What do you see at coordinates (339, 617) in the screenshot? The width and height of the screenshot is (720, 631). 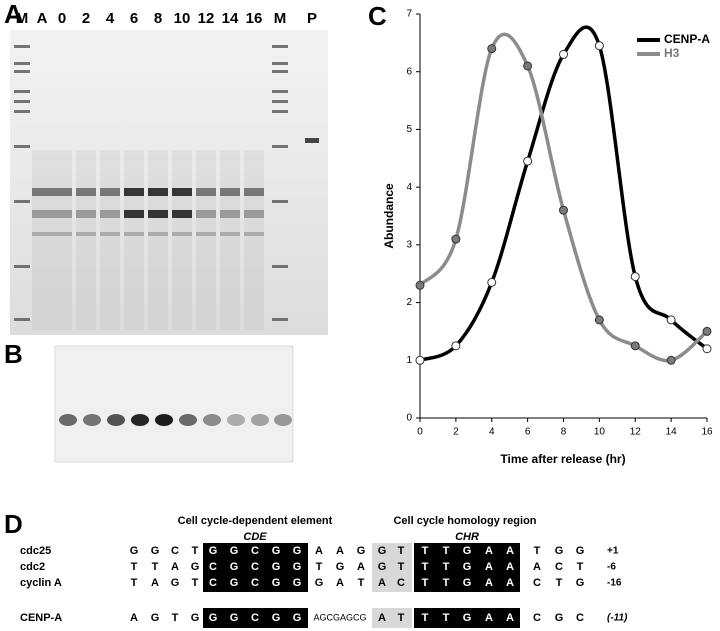 I see `spacer-sequence: AGCGAGCG` at bounding box center [339, 617].